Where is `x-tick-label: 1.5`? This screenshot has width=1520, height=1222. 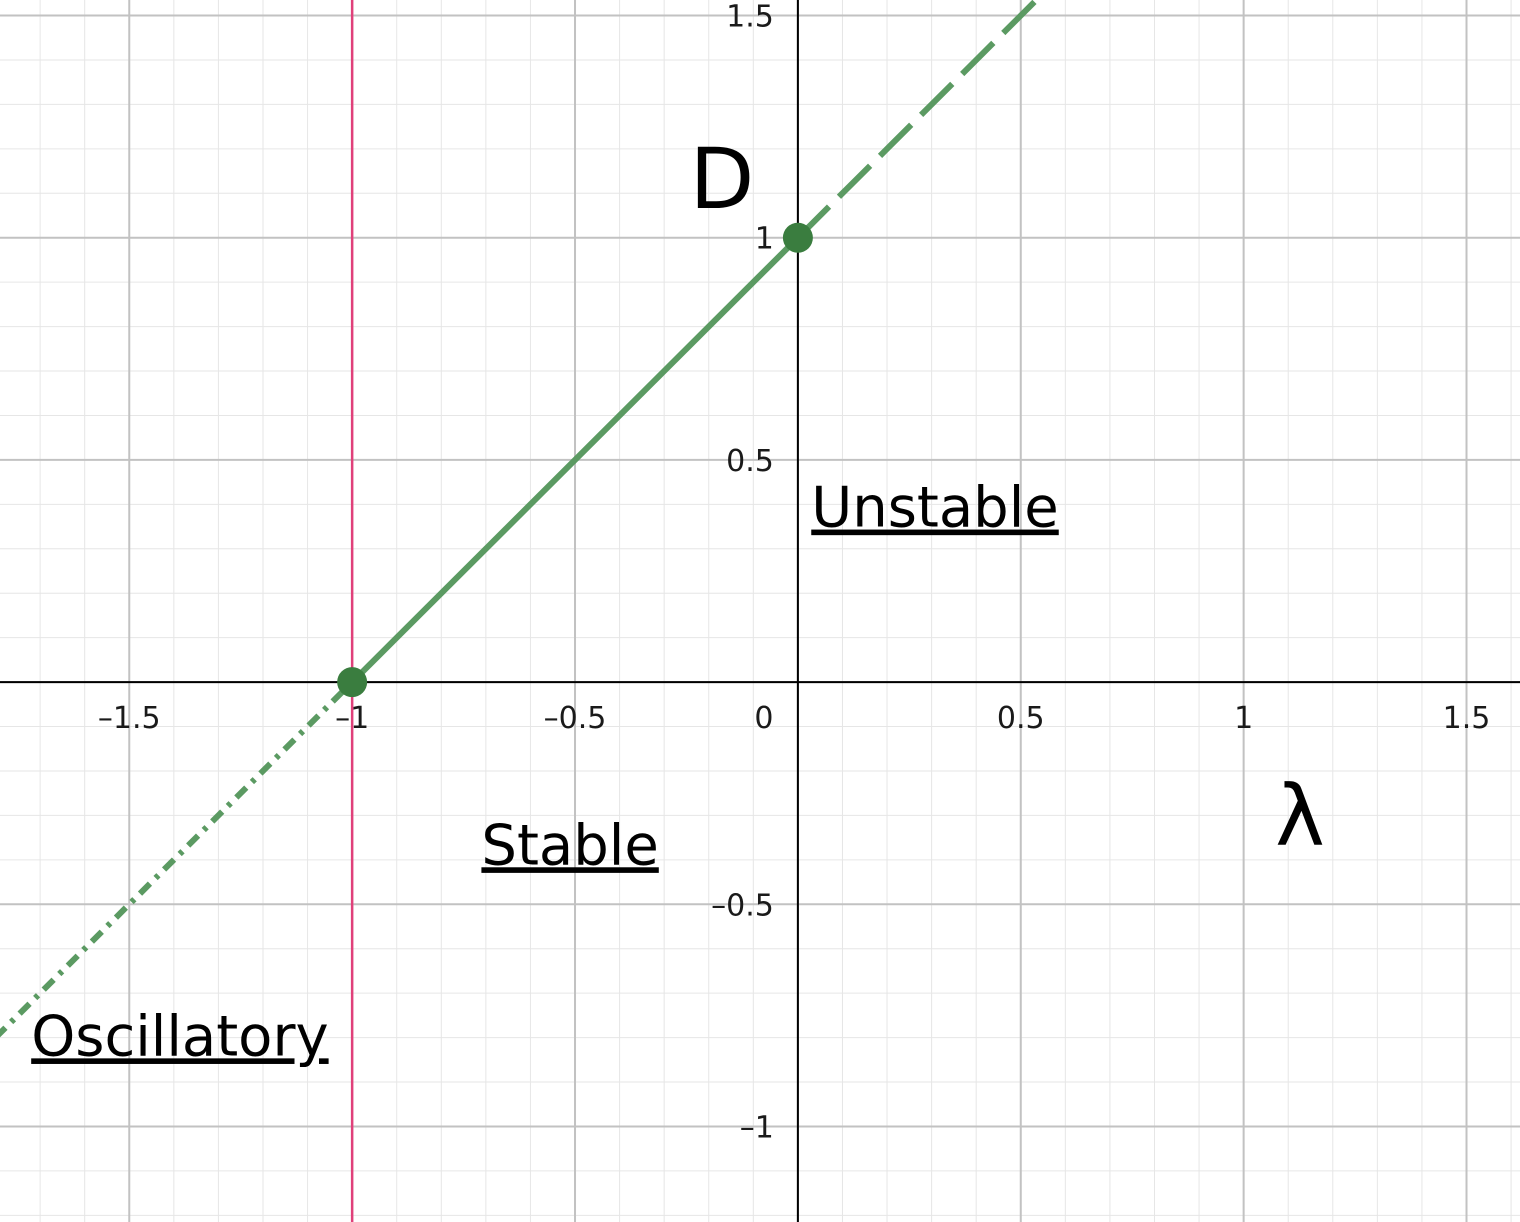 x-tick-label: 1.5 is located at coordinates (1467, 718).